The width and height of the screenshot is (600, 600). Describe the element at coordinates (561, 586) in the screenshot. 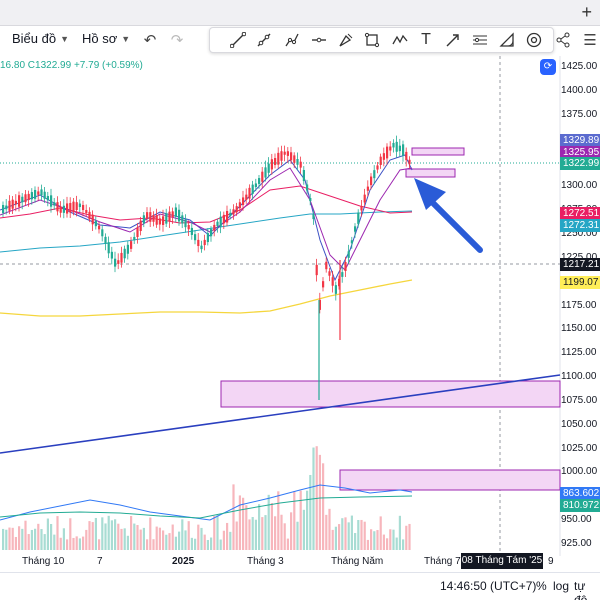

I see `log-toggle: log` at that location.